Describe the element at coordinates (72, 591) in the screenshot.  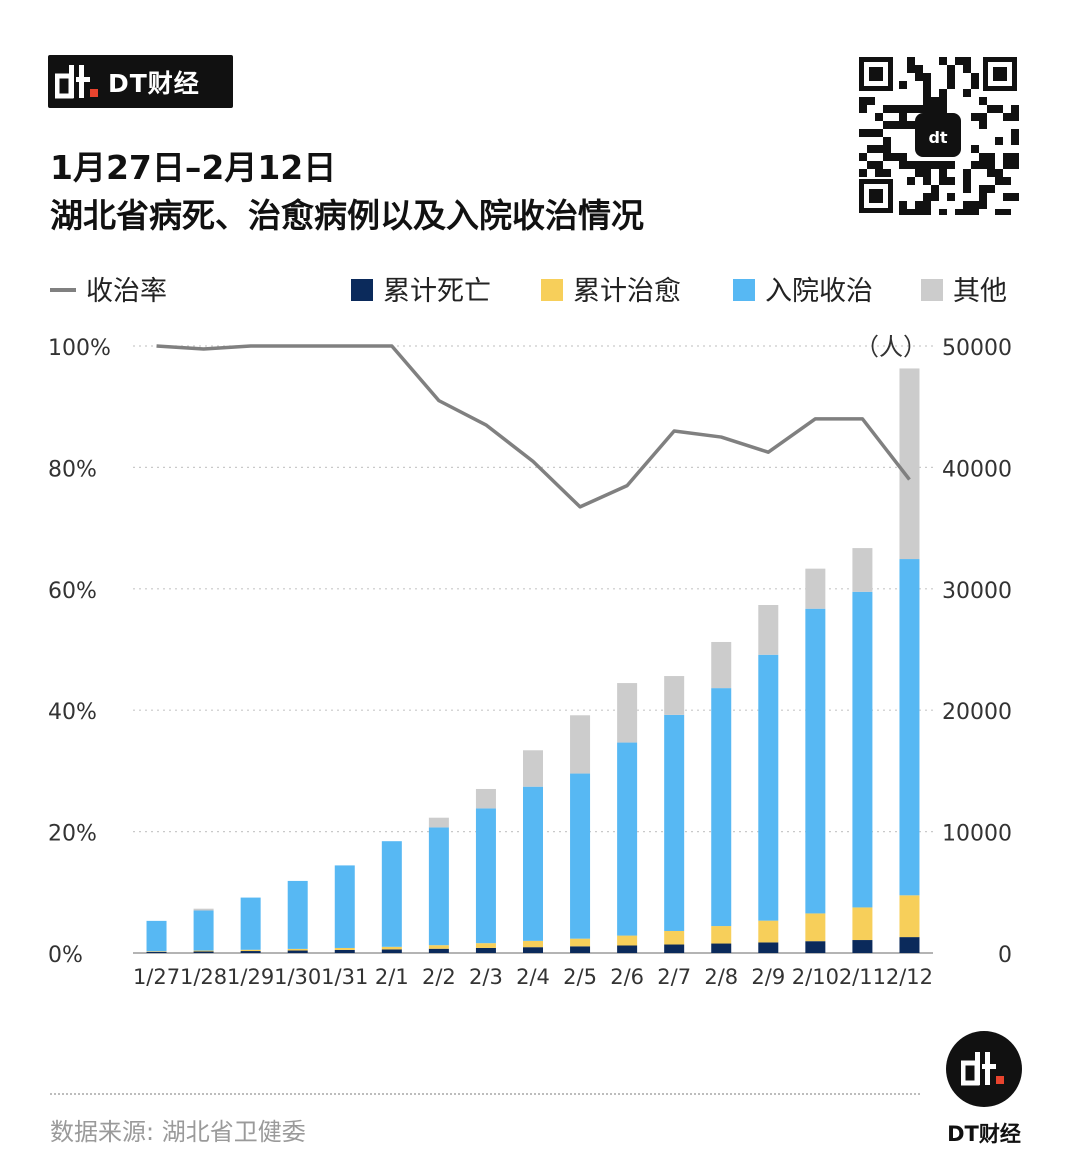
I see `left-tick-label: 60%` at that location.